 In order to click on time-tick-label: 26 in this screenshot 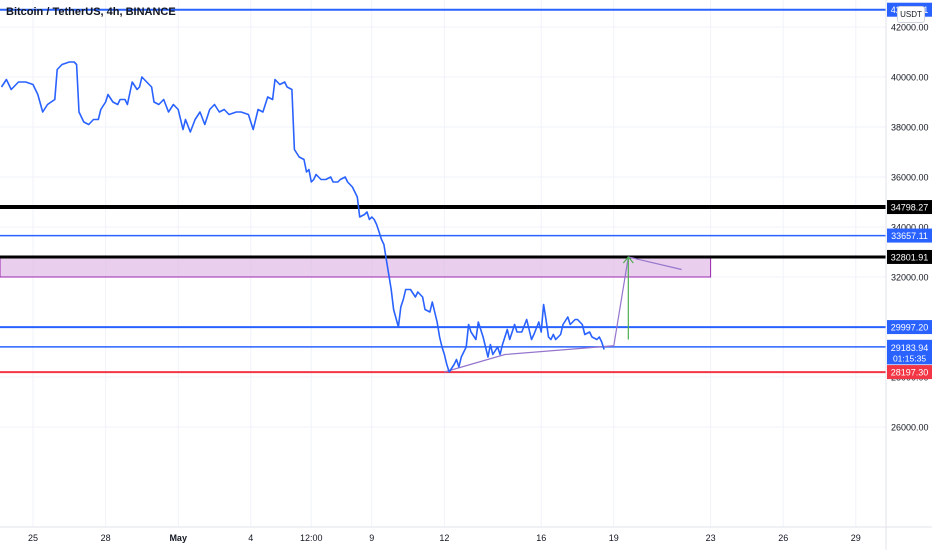, I will do `click(783, 538)`.